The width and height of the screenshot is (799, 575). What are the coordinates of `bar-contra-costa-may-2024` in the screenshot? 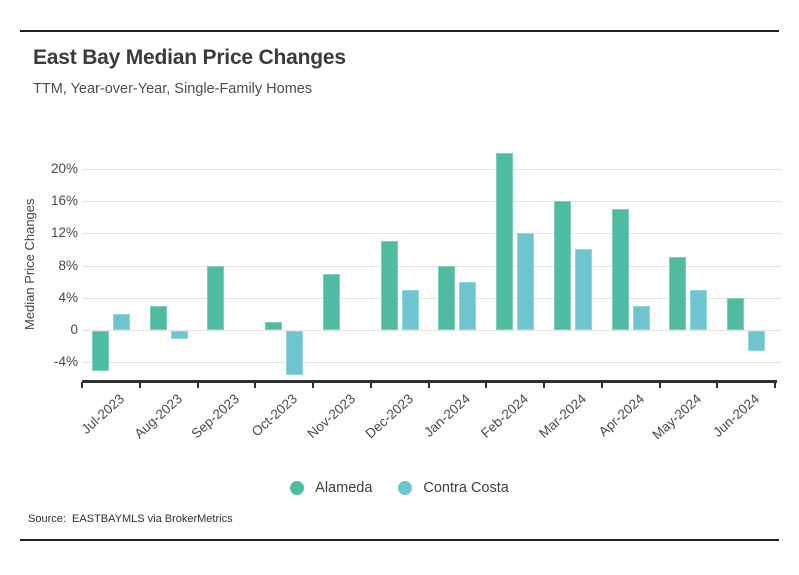 It's located at (699, 309).